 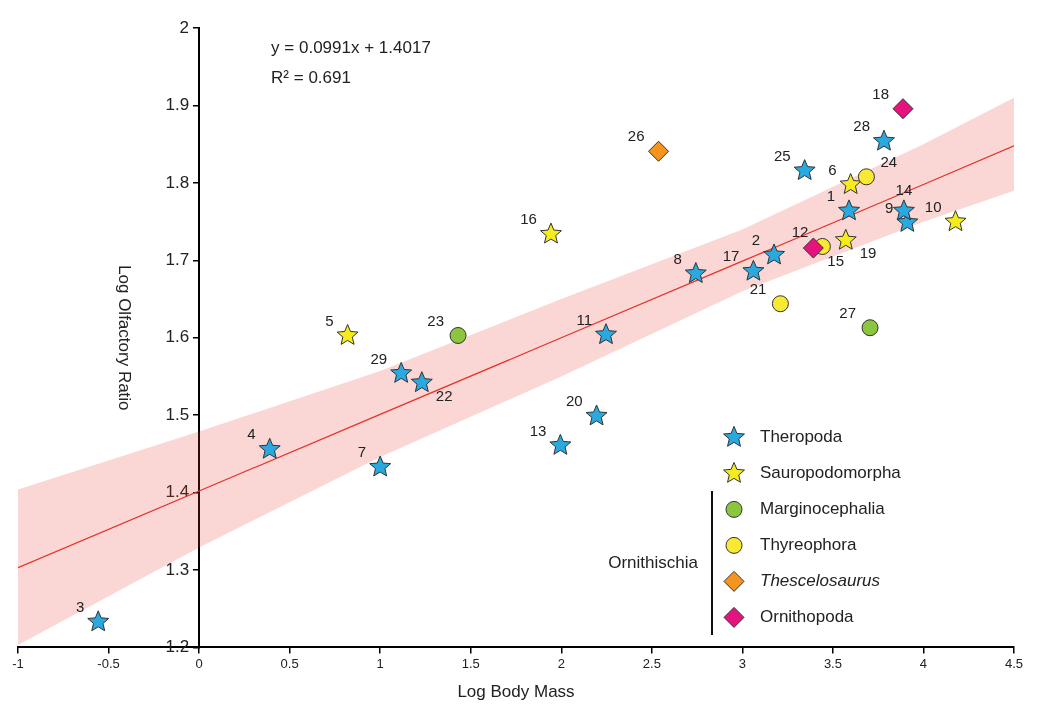 What do you see at coordinates (742, 663) in the screenshot?
I see `x-tick-label: 3` at bounding box center [742, 663].